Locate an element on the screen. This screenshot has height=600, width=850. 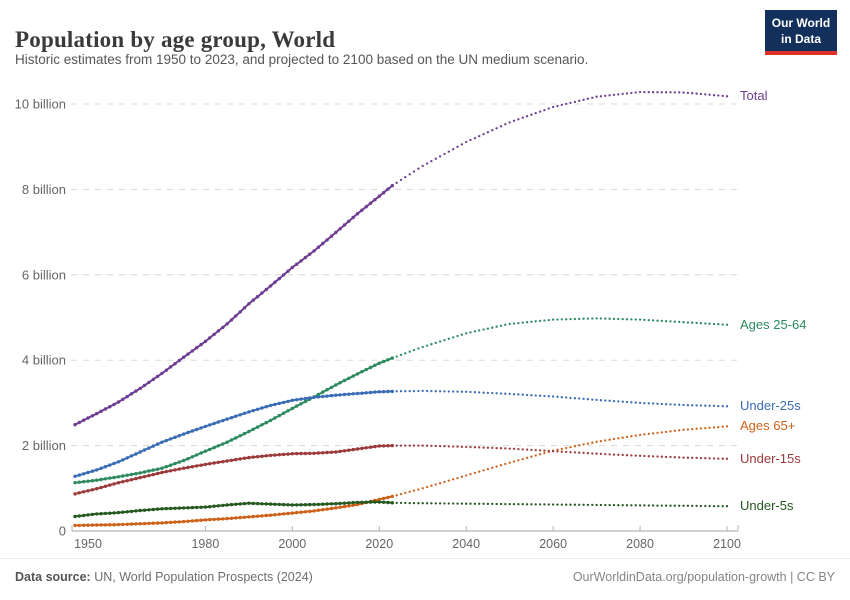
series-label-under-15s: Under-15s is located at coordinates (770, 458).